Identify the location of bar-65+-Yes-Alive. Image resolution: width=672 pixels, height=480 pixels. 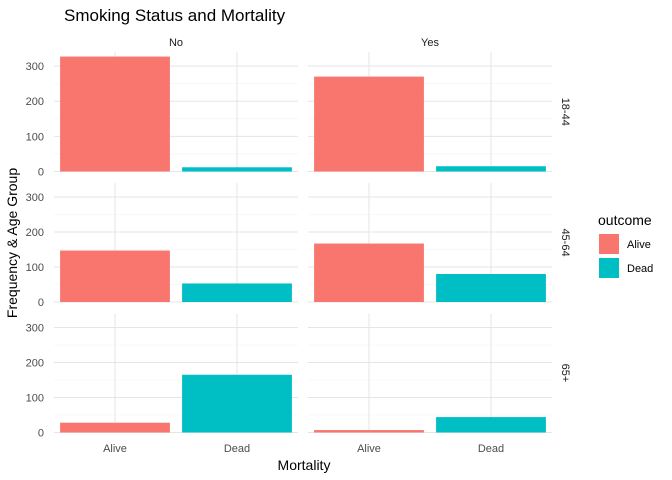
(369, 431).